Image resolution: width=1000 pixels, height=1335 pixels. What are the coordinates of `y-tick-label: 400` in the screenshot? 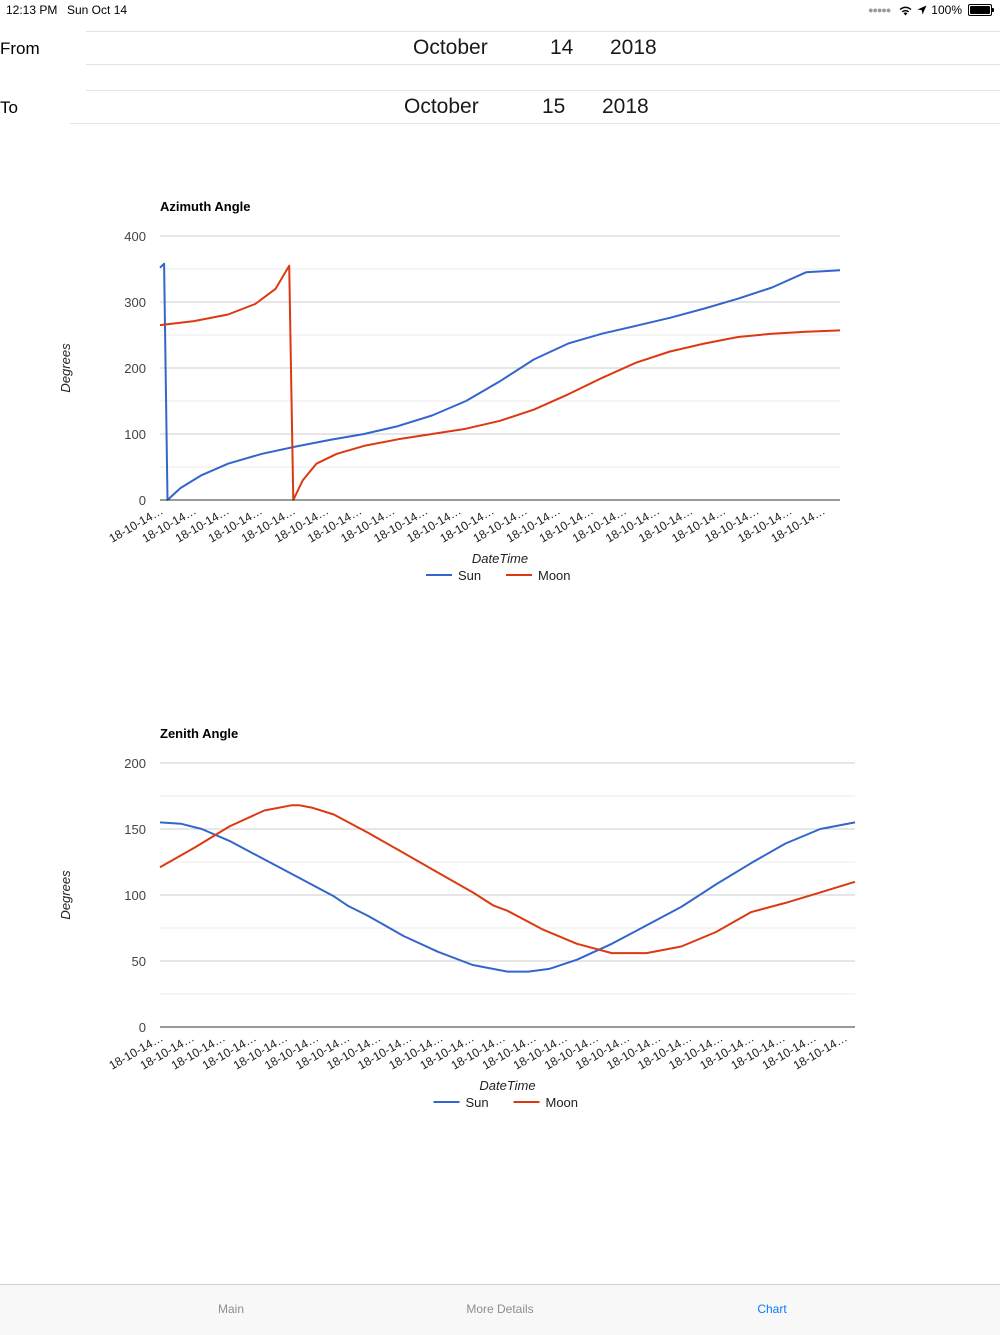 It's located at (135, 236).